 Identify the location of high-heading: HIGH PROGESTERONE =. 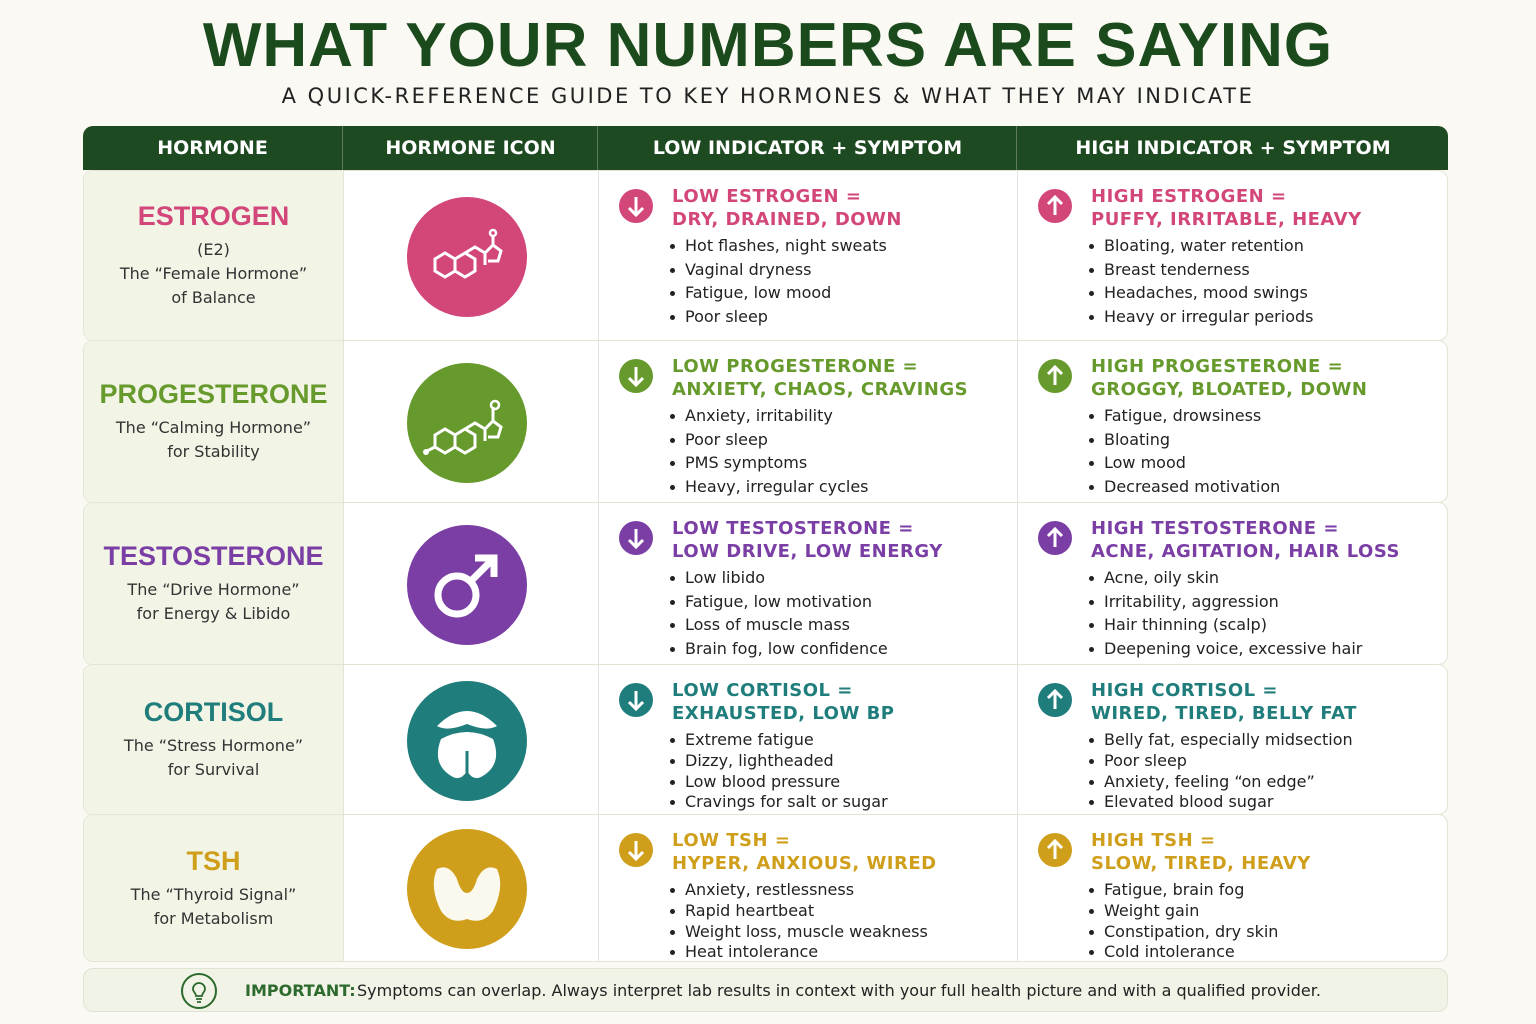
(1217, 366).